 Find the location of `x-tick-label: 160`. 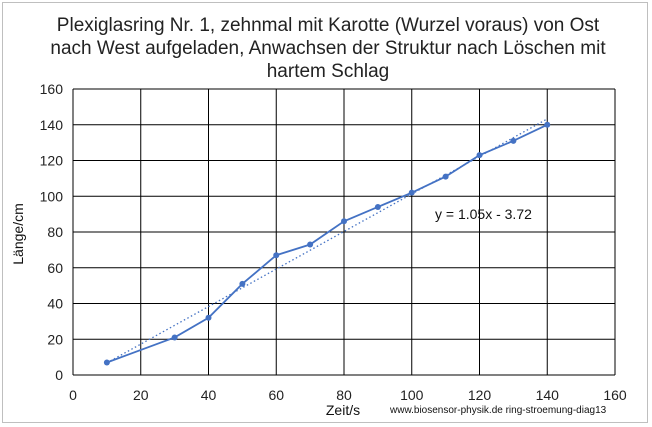

x-tick-label: 160 is located at coordinates (615, 395).